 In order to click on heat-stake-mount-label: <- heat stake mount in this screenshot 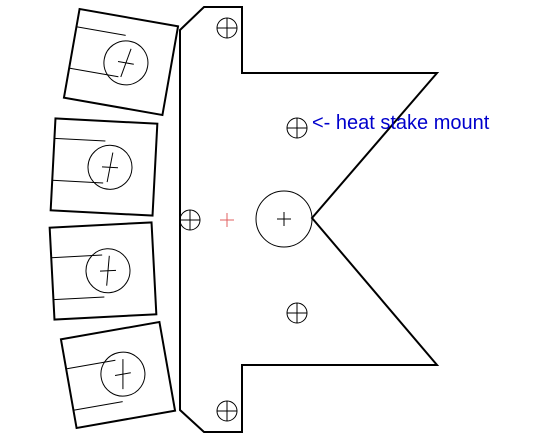, I will do `click(401, 123)`.